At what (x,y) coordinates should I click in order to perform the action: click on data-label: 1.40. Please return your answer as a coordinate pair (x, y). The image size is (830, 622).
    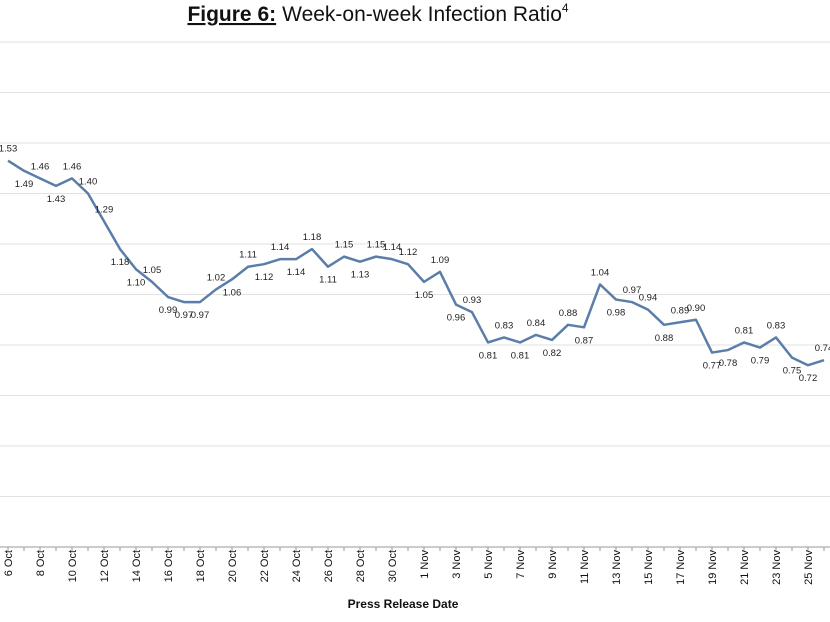
    Looking at the image, I should click on (88, 182).